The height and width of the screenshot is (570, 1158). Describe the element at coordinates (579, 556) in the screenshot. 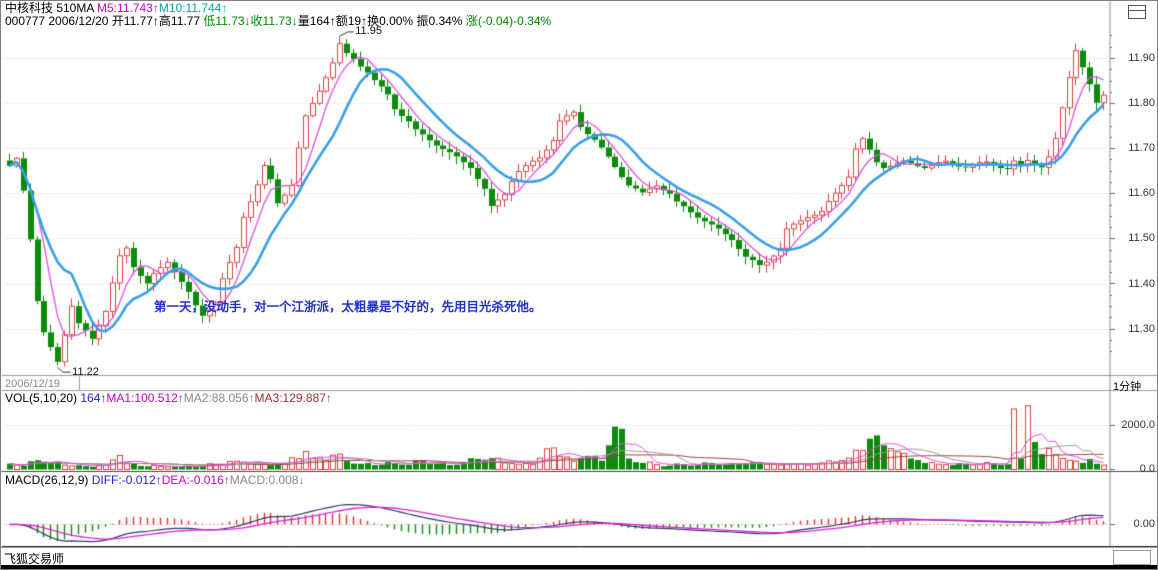

I see `status-bar: 飞狐交易师` at that location.